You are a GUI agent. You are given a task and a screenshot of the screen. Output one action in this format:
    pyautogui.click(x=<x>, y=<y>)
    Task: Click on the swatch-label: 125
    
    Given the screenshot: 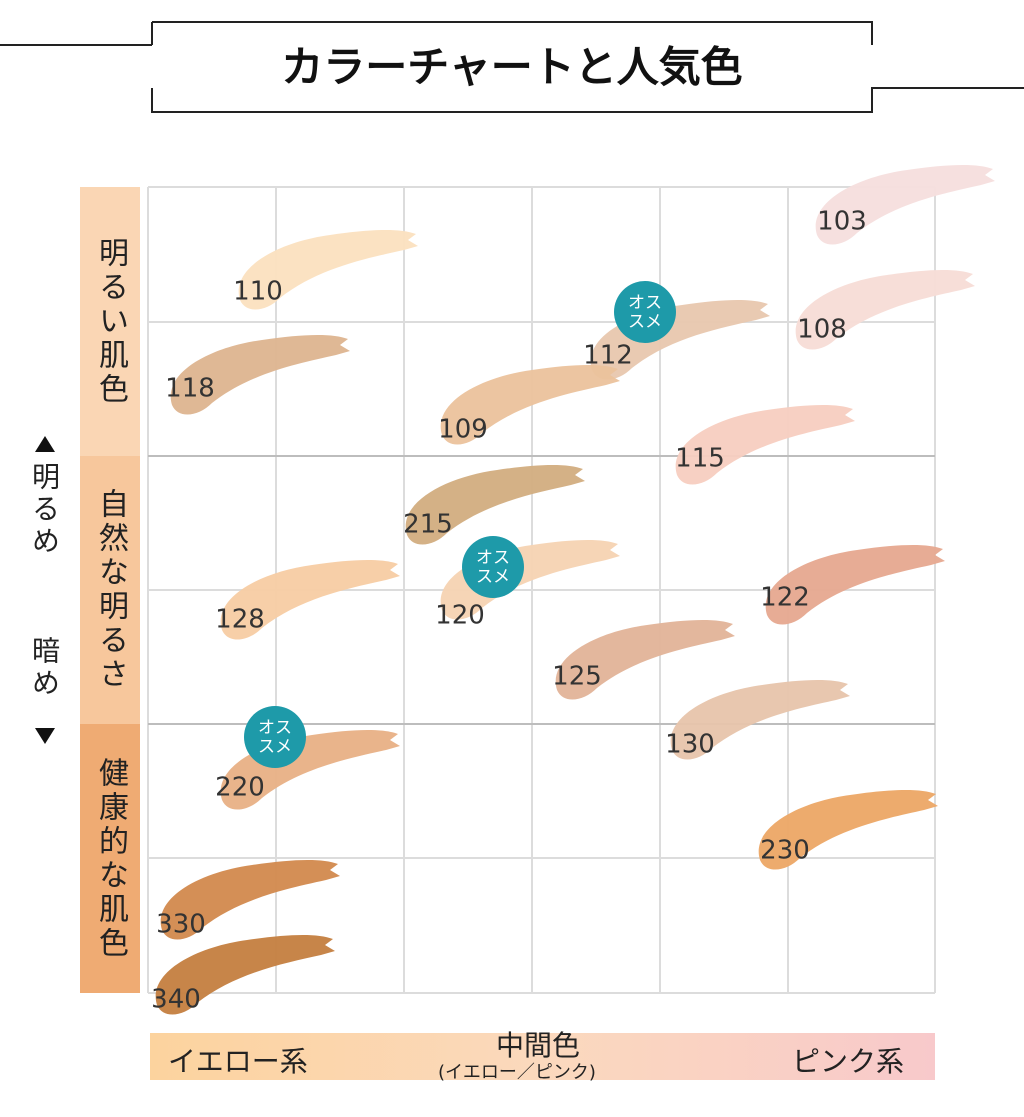 What is the action you would take?
    pyautogui.click(x=577, y=677)
    